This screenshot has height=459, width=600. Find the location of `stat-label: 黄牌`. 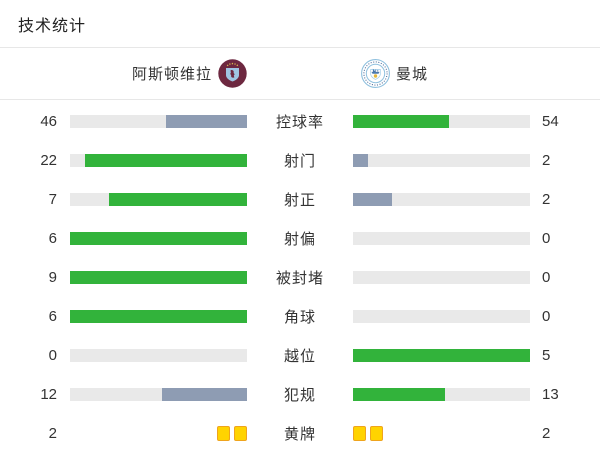

stat-label: 黄牌 is located at coordinates (299, 434).